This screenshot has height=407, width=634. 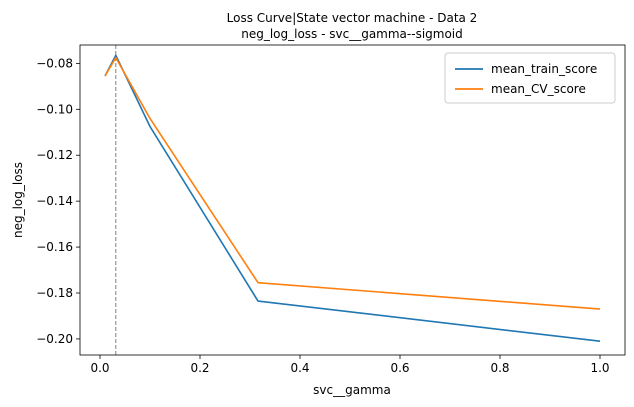 What do you see at coordinates (54, 201) in the screenshot?
I see `y-tick-label: −0.14` at bounding box center [54, 201].